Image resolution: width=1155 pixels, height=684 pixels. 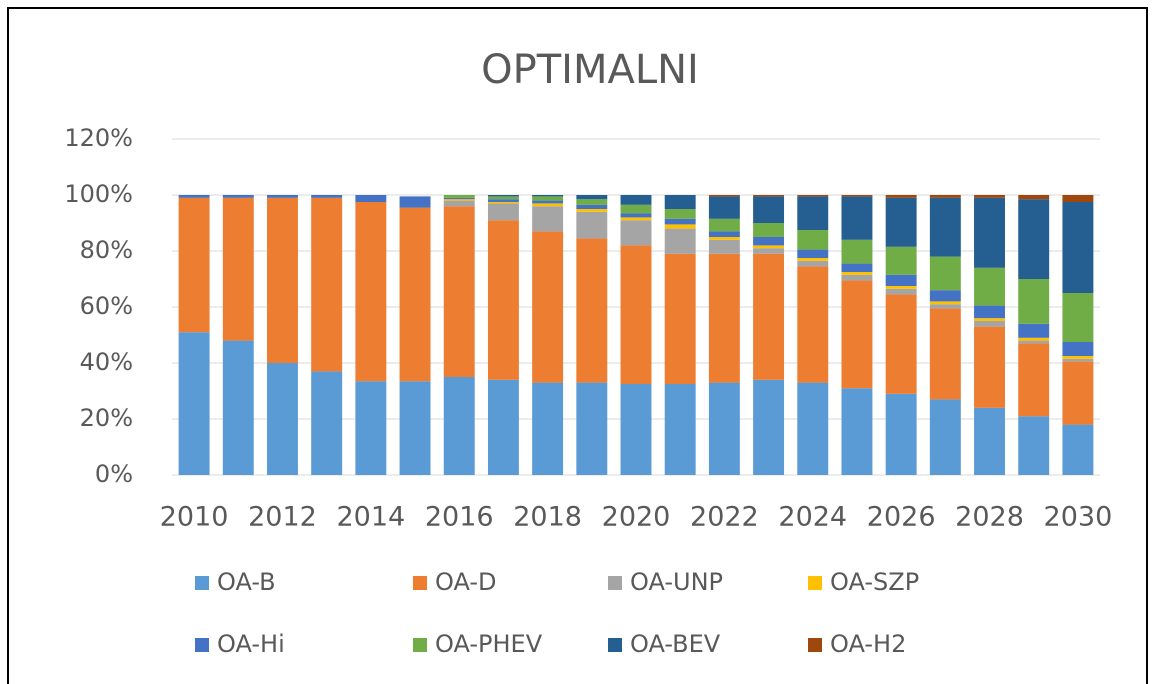 What do you see at coordinates (251, 644) in the screenshot?
I see `legend-label: OA-Hi` at bounding box center [251, 644].